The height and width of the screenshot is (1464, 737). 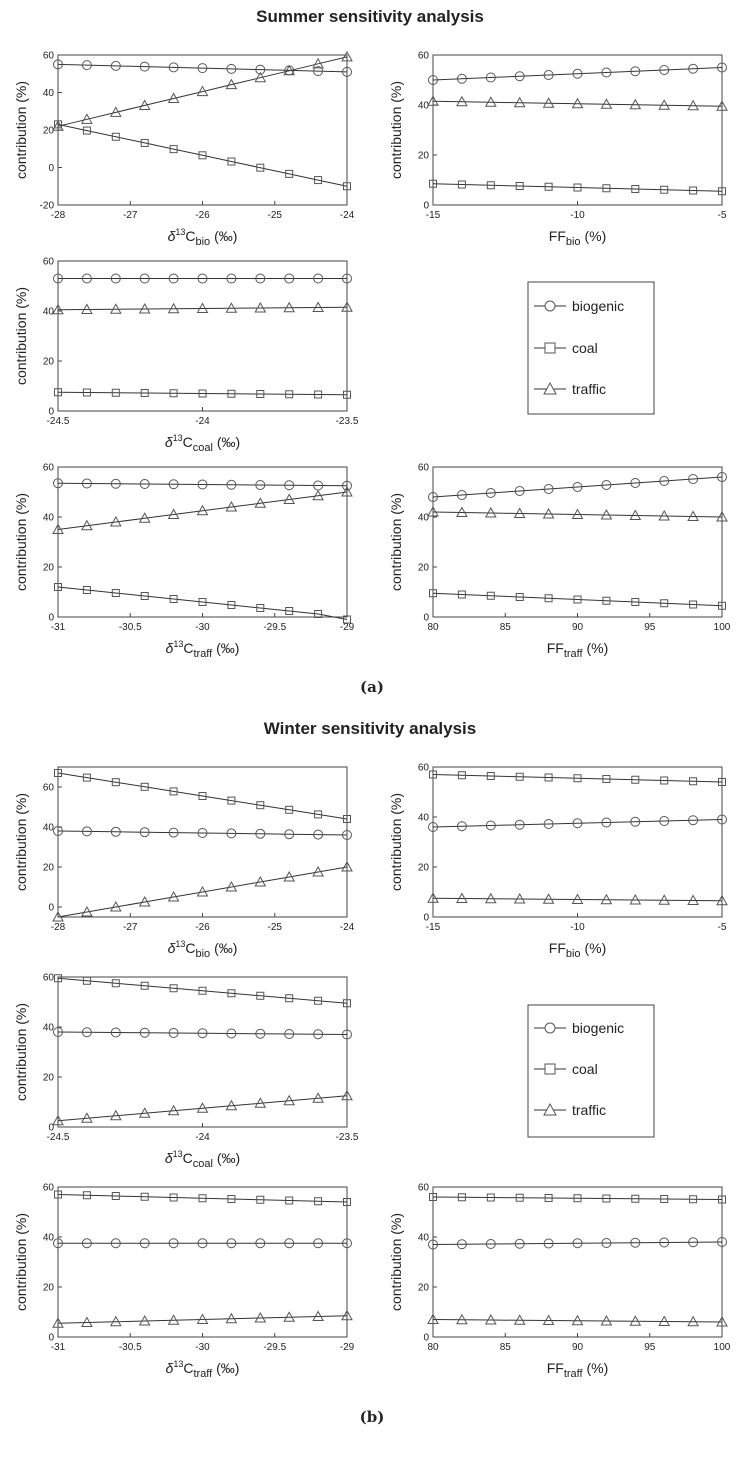 I want to click on x-tick-label: -24, so click(x=347, y=927).